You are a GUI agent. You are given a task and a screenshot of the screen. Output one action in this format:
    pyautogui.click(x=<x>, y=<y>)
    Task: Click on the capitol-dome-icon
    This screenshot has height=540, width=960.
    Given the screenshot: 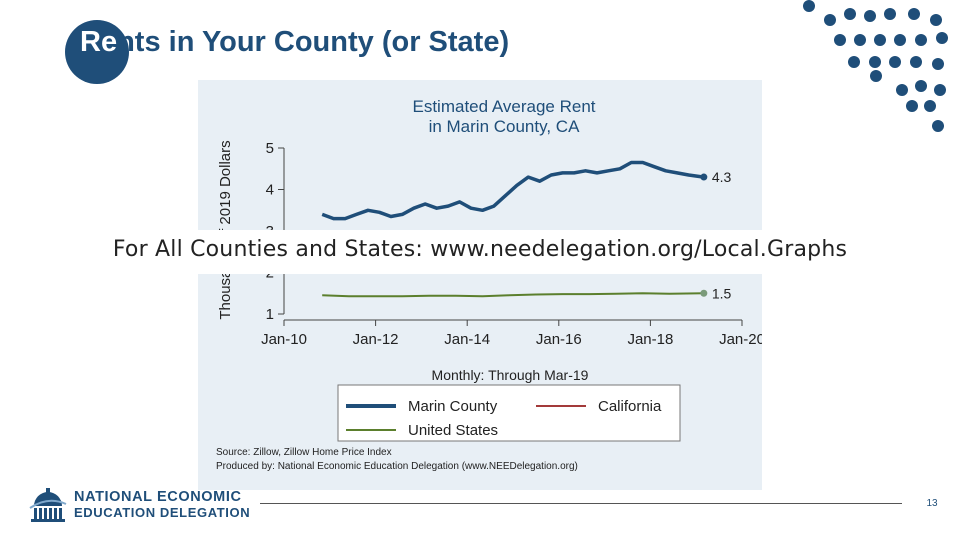 What is the action you would take?
    pyautogui.click(x=48, y=505)
    